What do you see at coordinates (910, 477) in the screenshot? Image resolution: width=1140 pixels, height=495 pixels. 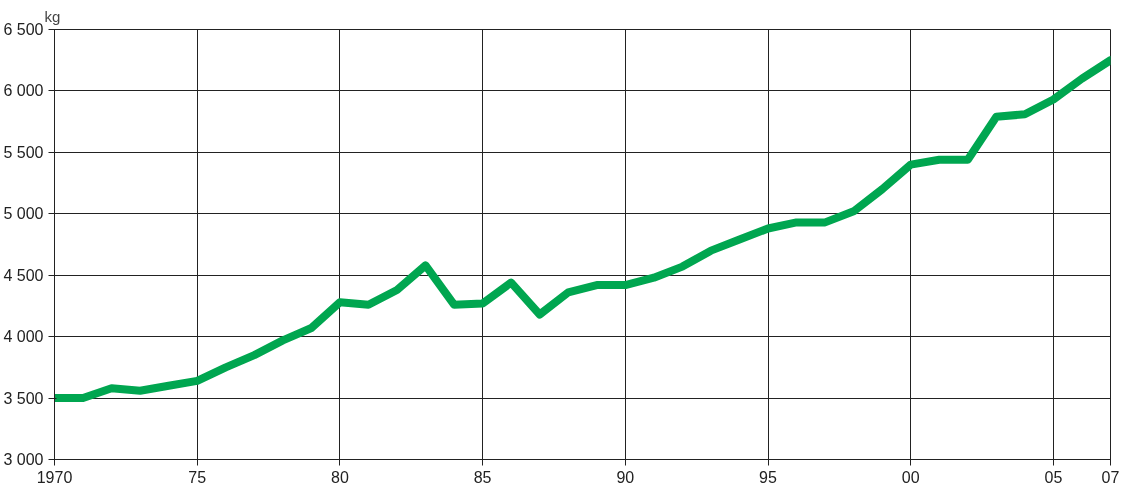 I see `x-tick-label: 00` at bounding box center [910, 477].